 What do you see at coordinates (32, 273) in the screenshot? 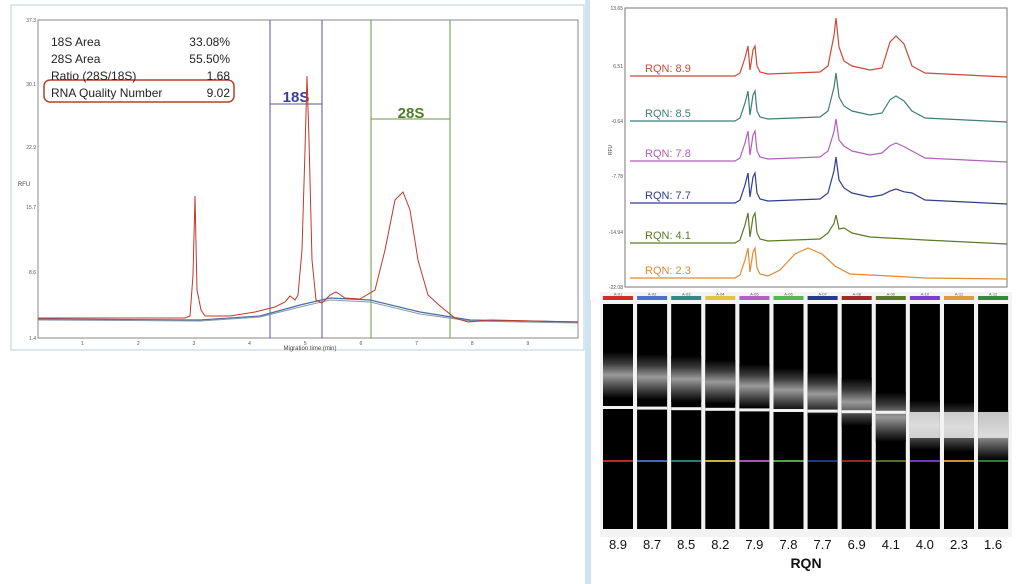
I see `y-tick-label: 8.6` at bounding box center [32, 273].